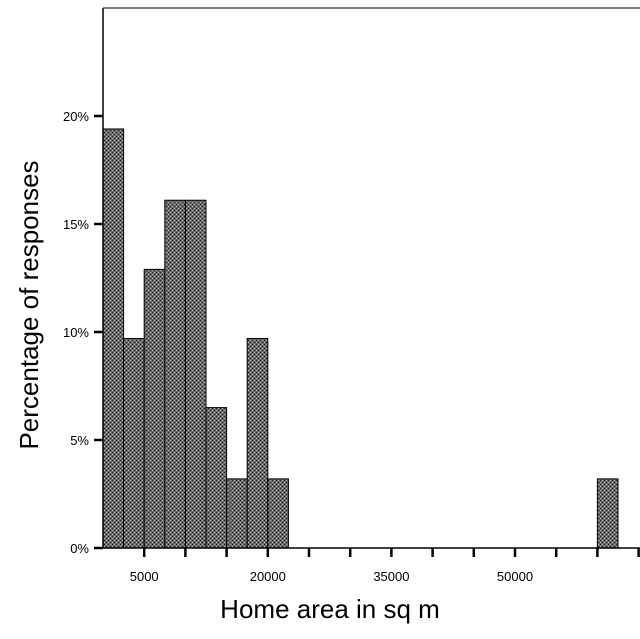 The height and width of the screenshot is (639, 640). I want to click on y-tick-label: 10%, so click(76, 332).